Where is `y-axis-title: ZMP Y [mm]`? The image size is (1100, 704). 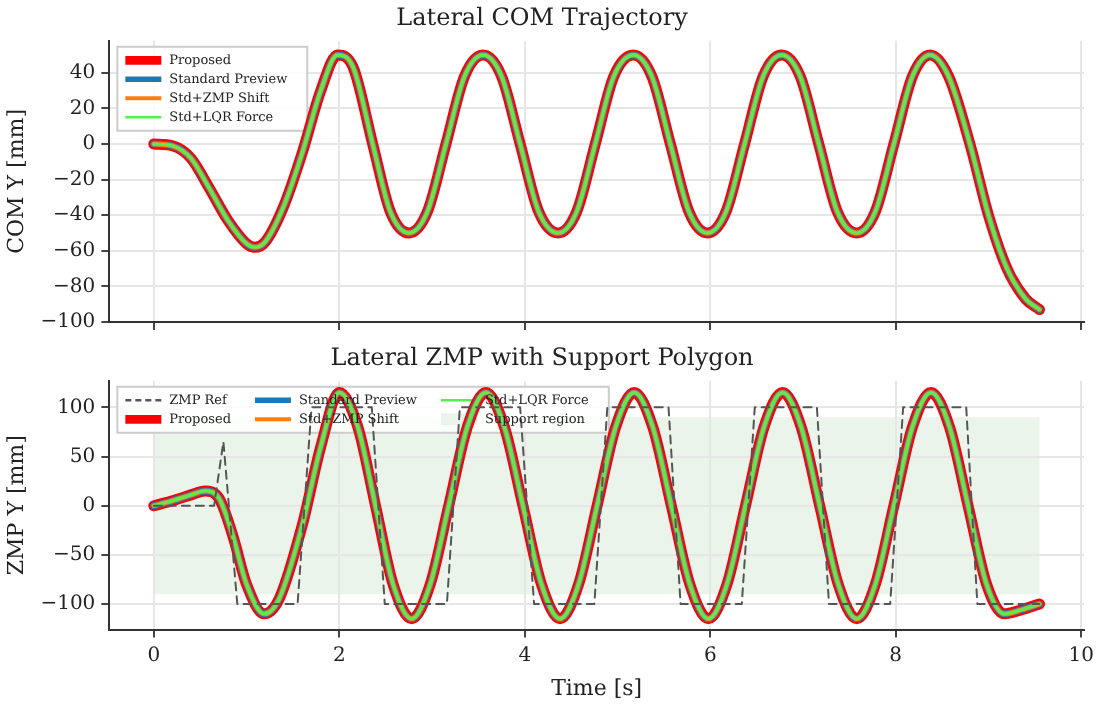 y-axis-title: ZMP Y [mm] is located at coordinates (15, 505).